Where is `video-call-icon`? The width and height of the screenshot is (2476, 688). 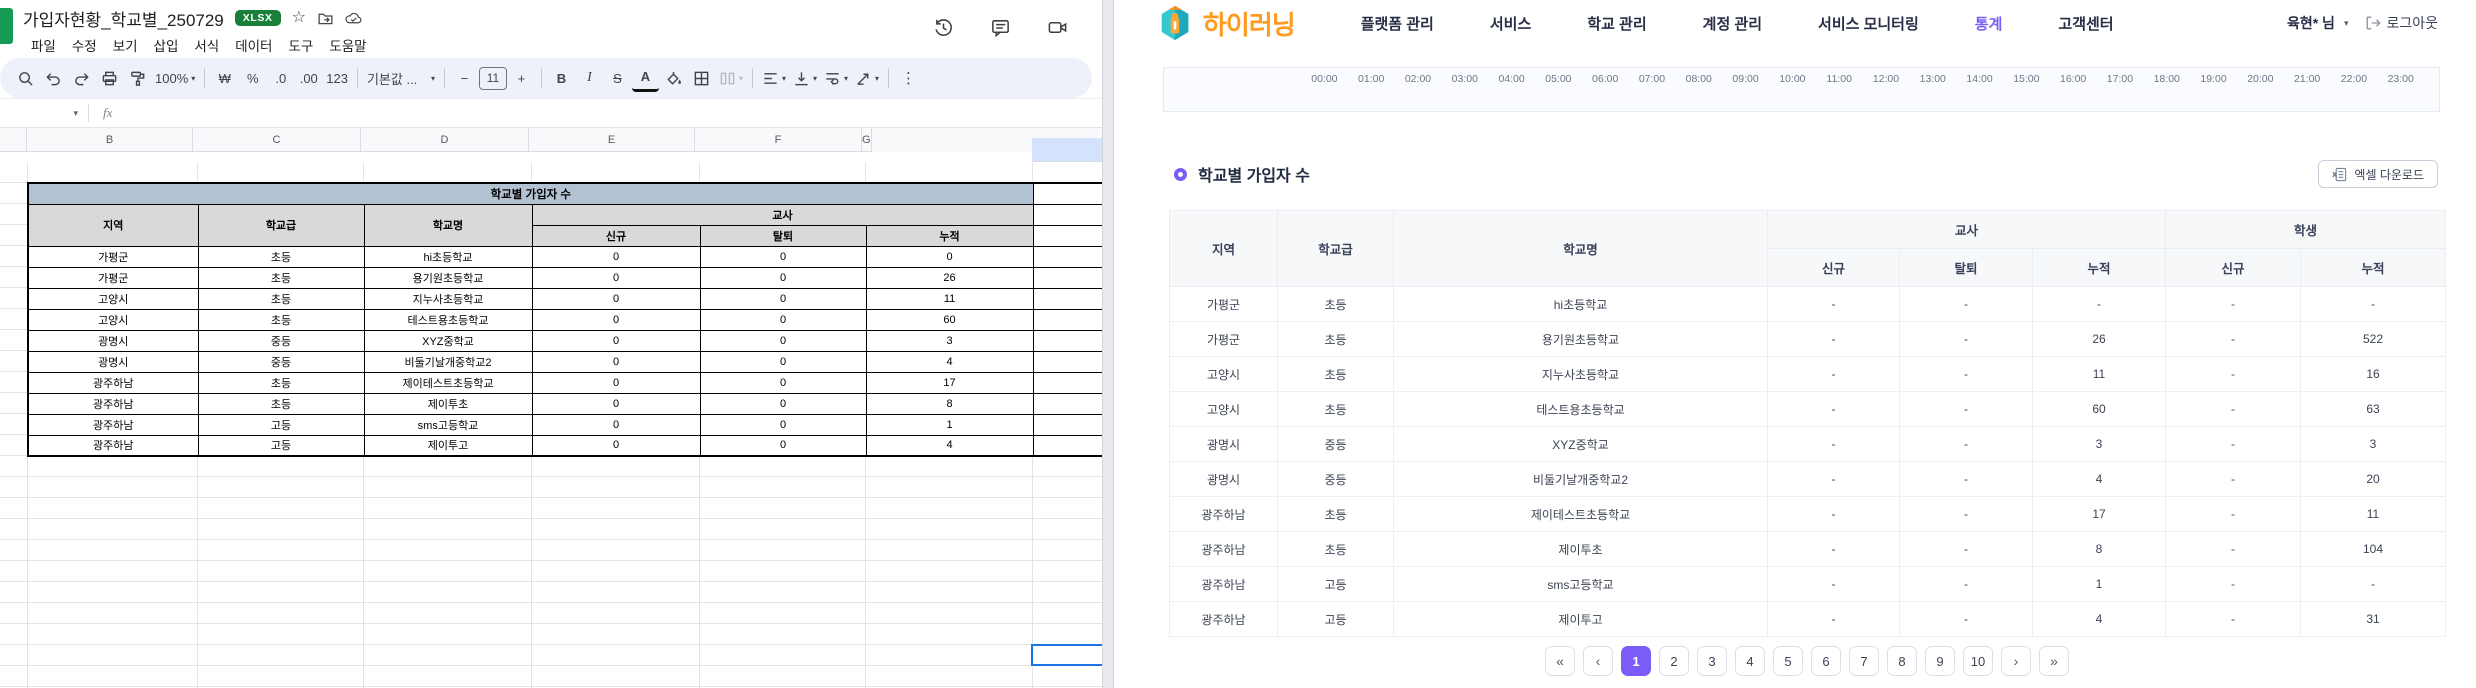 video-call-icon is located at coordinates (1057, 30).